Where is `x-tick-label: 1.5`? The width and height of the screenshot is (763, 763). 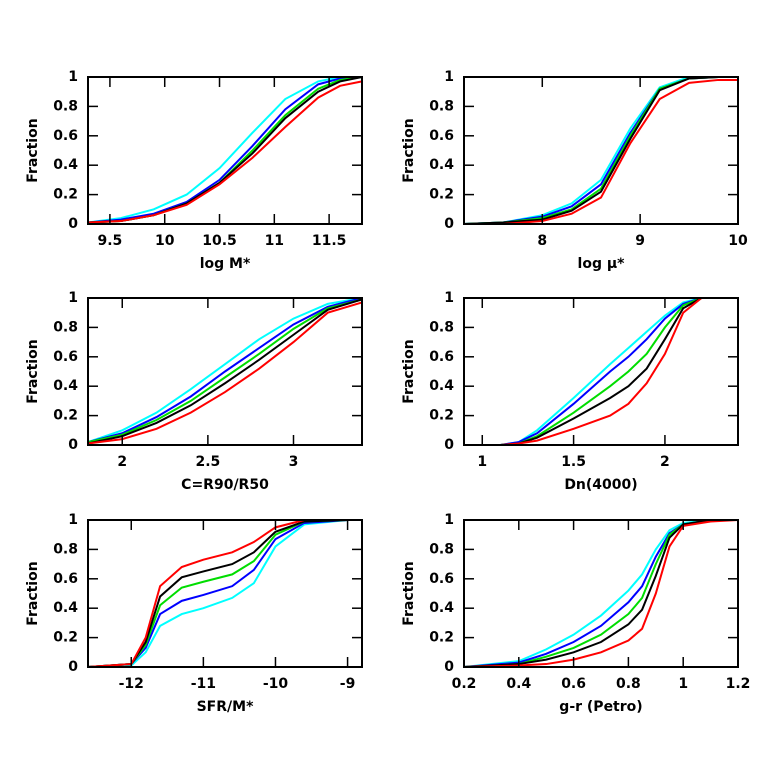 x-tick-label: 1.5 is located at coordinates (573, 462).